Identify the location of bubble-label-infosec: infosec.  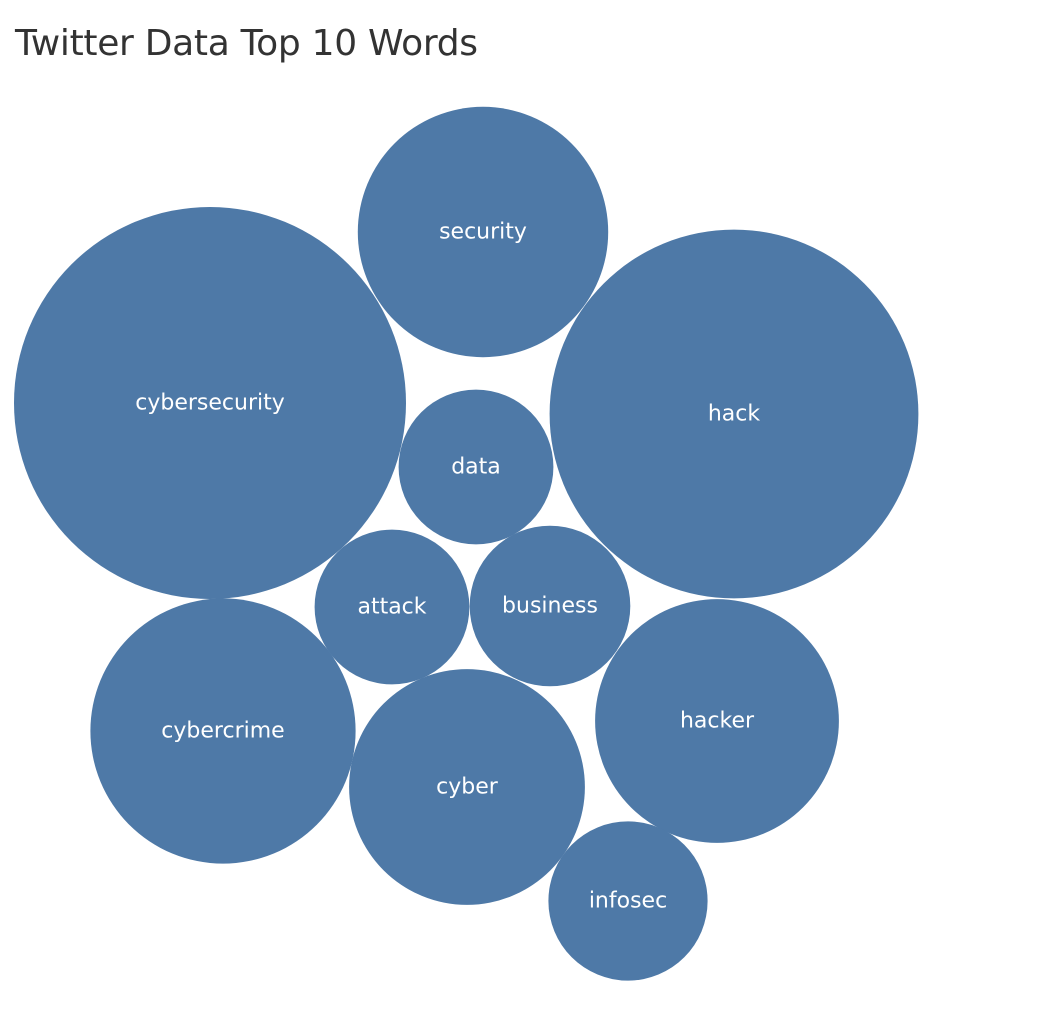
(628, 901).